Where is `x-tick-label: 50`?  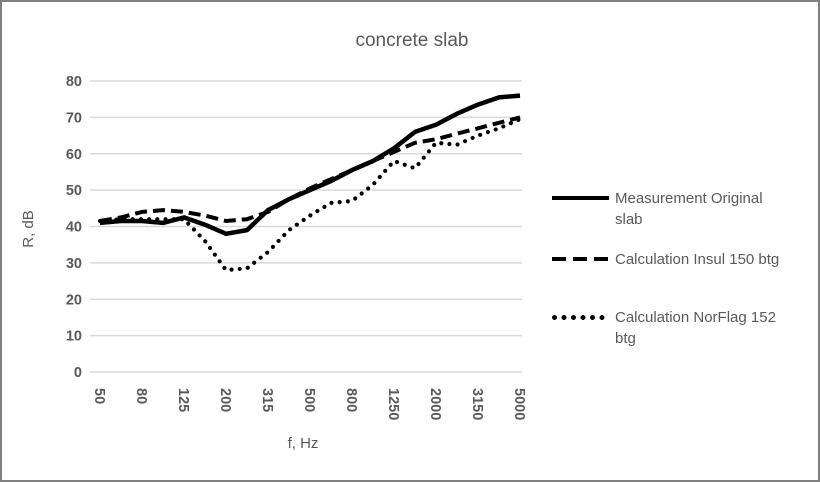 x-tick-label: 50 is located at coordinates (99, 396).